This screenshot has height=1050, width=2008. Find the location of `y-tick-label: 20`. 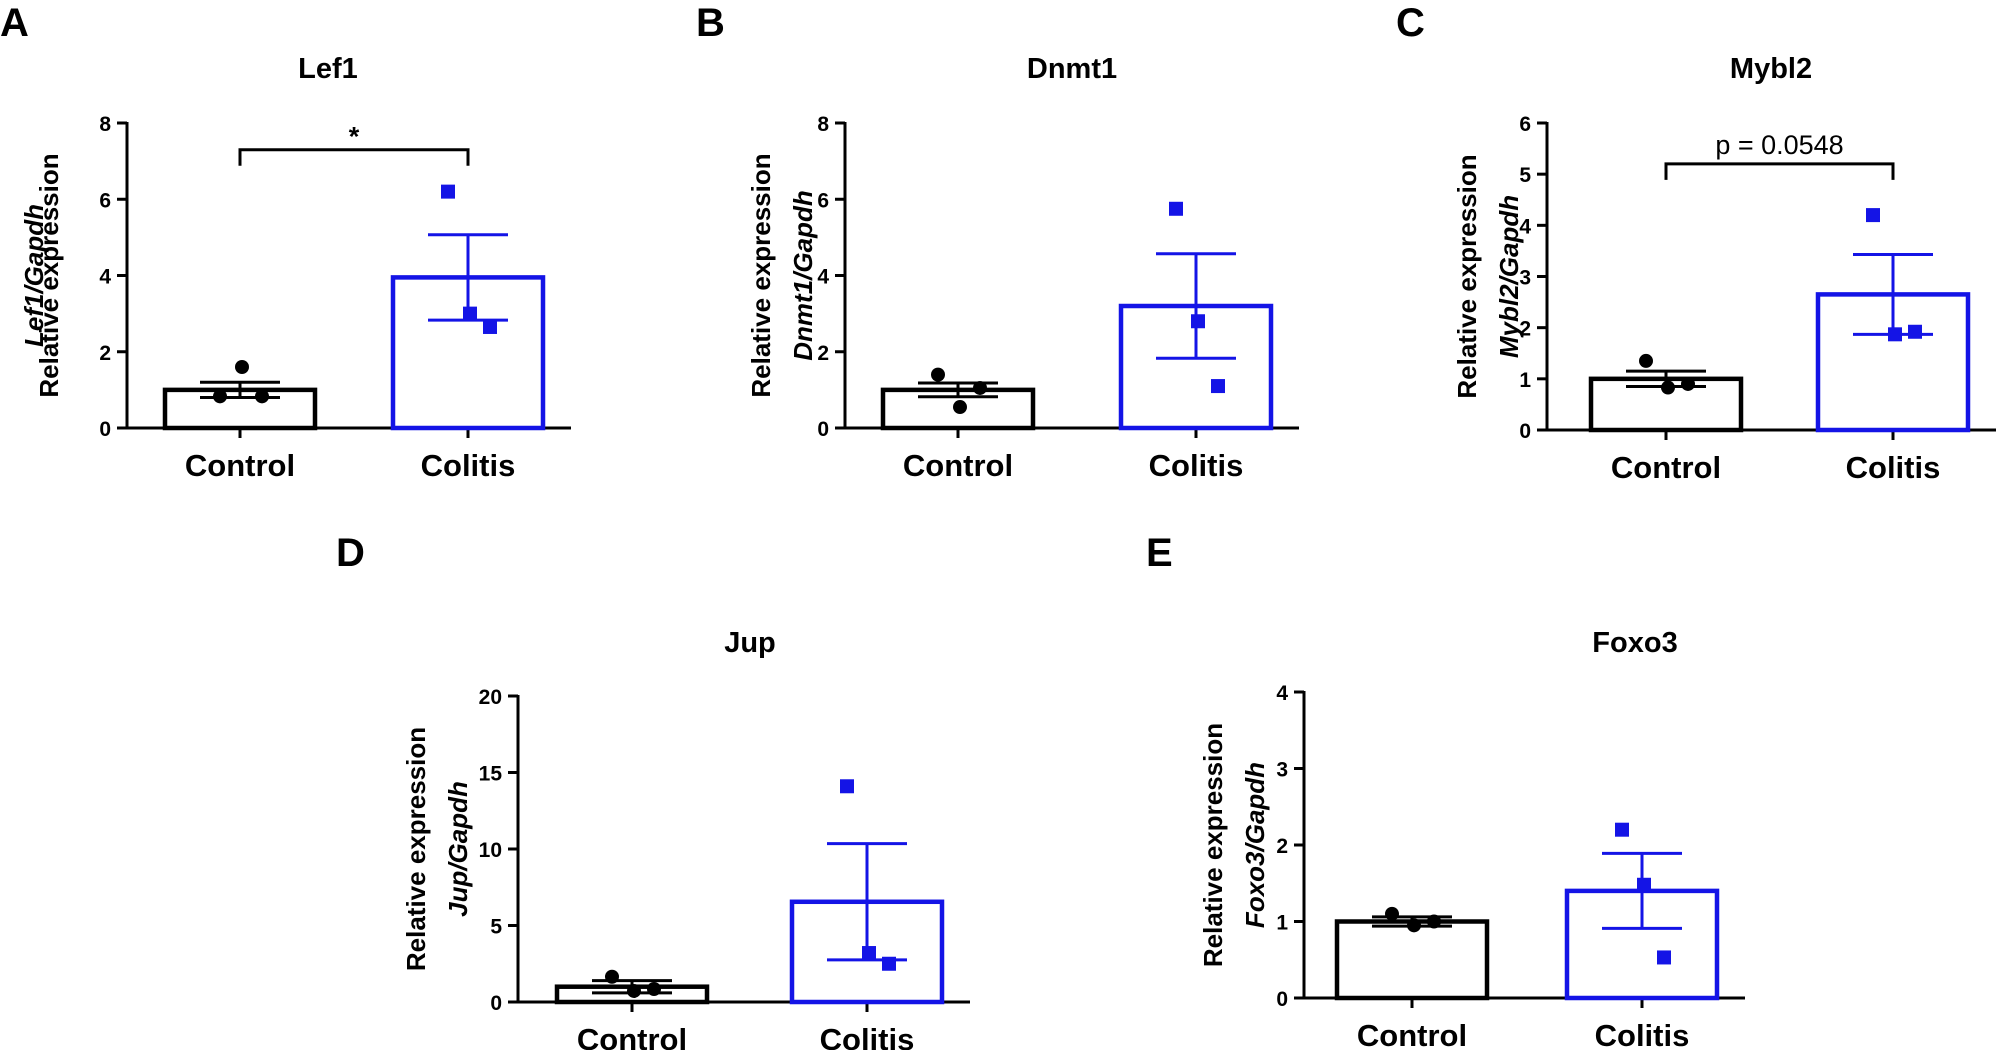

y-tick-label: 20 is located at coordinates (490, 697).